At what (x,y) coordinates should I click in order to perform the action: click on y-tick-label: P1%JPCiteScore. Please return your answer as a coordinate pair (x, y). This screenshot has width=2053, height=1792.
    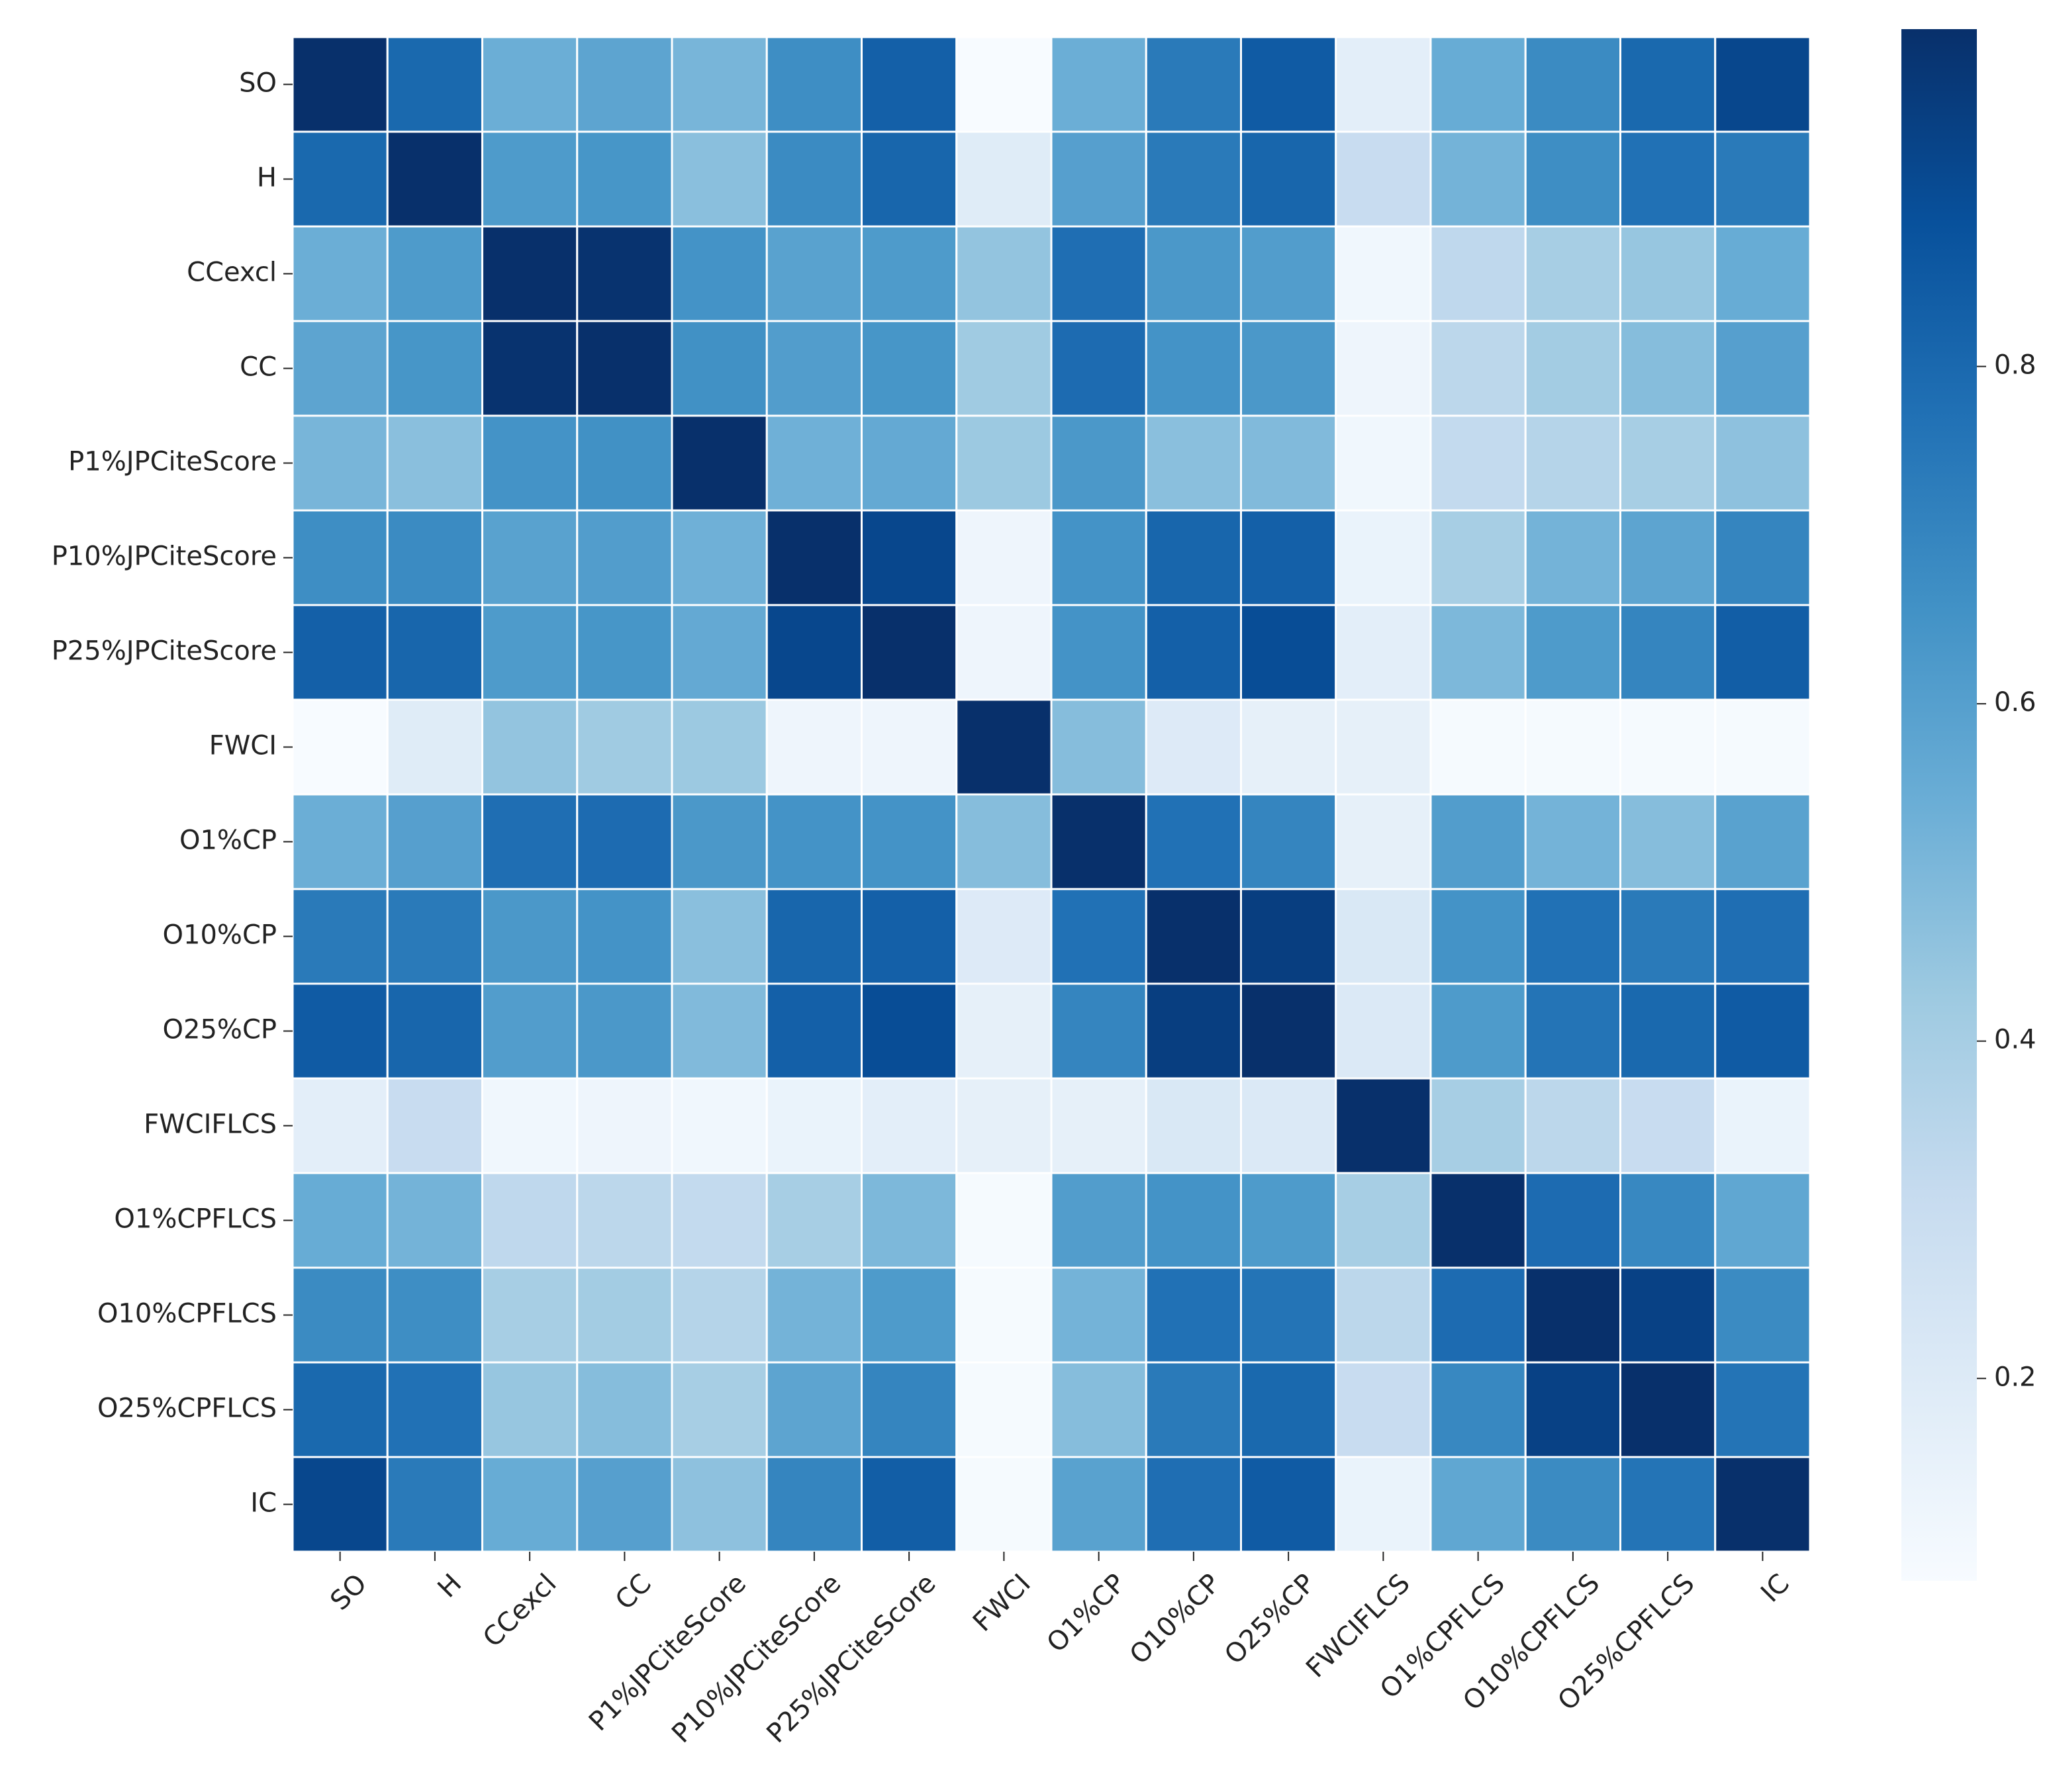
    Looking at the image, I should click on (173, 462).